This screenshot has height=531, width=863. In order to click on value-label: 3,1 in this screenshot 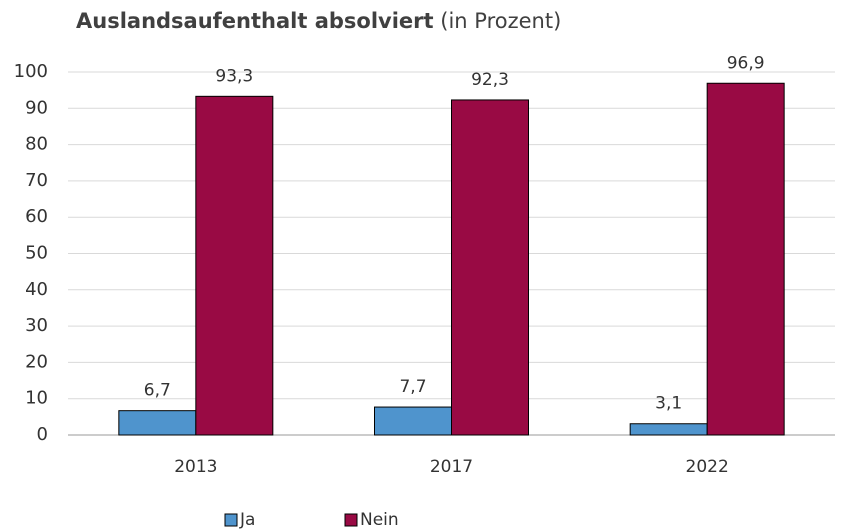, I will do `click(668, 404)`.